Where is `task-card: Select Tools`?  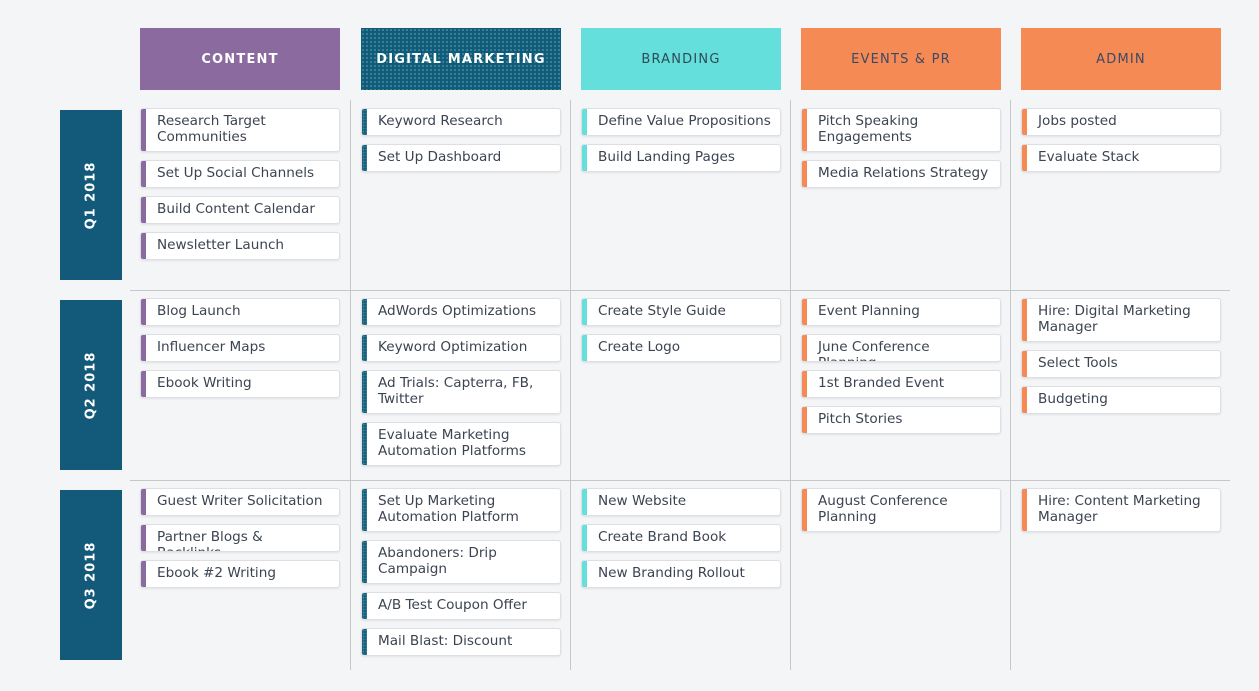 task-card: Select Tools is located at coordinates (1121, 364).